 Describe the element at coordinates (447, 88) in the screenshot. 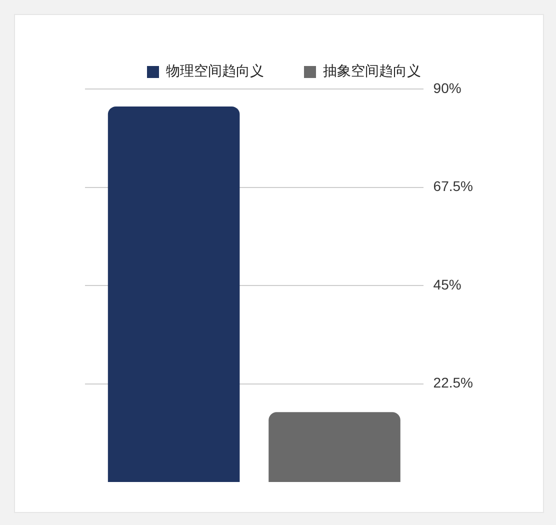

I see `y-tick-label: 90%` at that location.